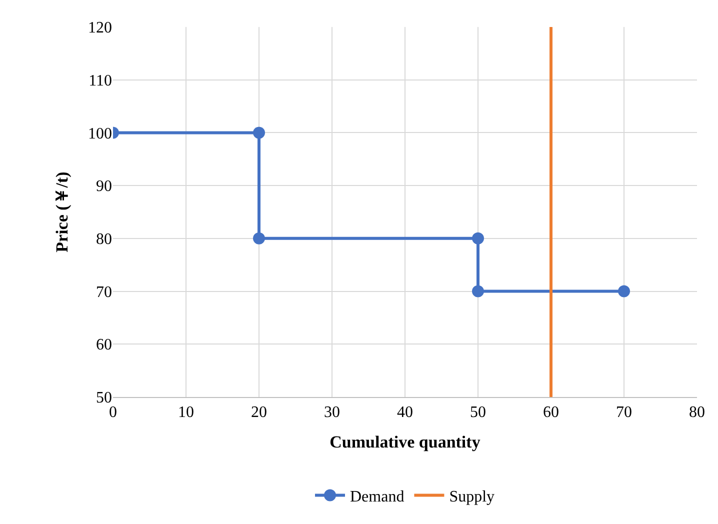 The width and height of the screenshot is (718, 524). Describe the element at coordinates (62, 212) in the screenshot. I see `y-axis-title: Price (￥/t)` at that location.